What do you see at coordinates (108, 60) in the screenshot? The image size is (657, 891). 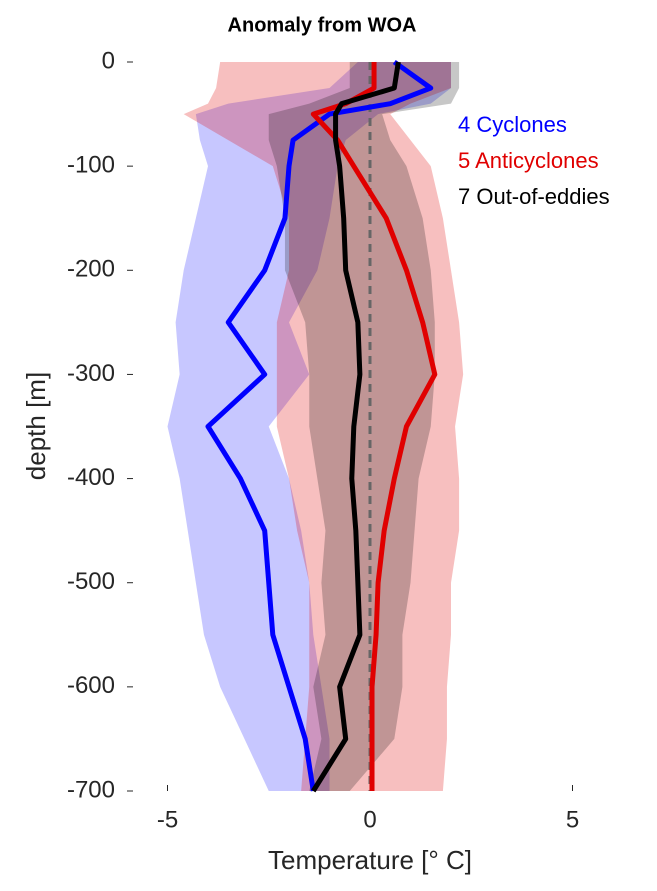 I see `y-tick-label: 0` at bounding box center [108, 60].